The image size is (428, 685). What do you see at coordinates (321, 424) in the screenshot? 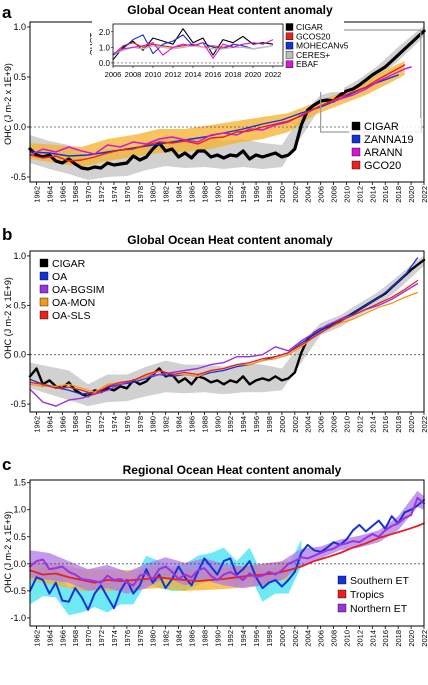
I see `p1-xtick-label-22: 2006` at bounding box center [321, 424].